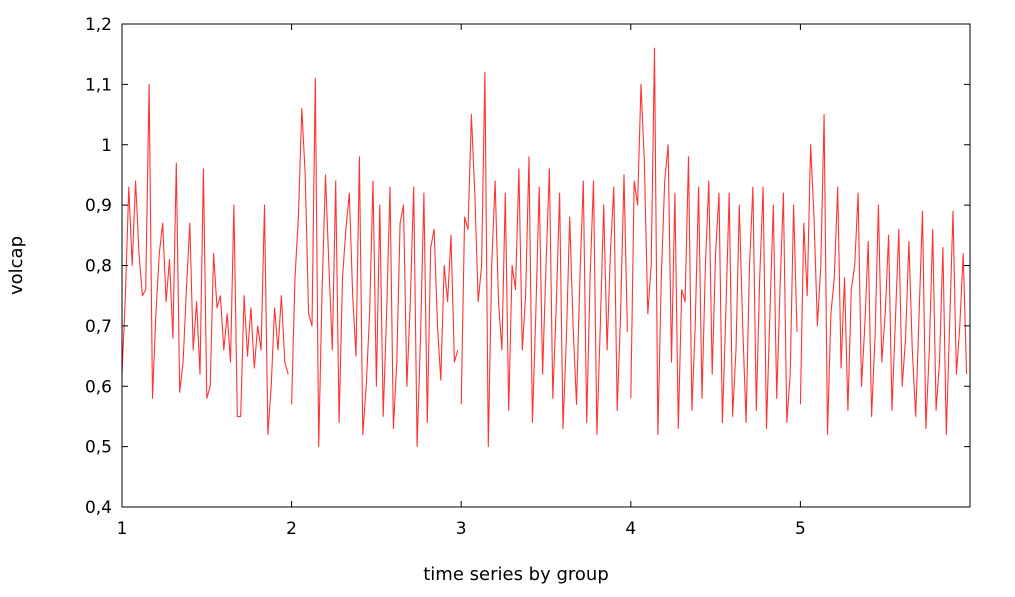 Image resolution: width=1015 pixels, height=597 pixels. Describe the element at coordinates (800, 529) in the screenshot. I see `x-tick-label: 5` at that location.